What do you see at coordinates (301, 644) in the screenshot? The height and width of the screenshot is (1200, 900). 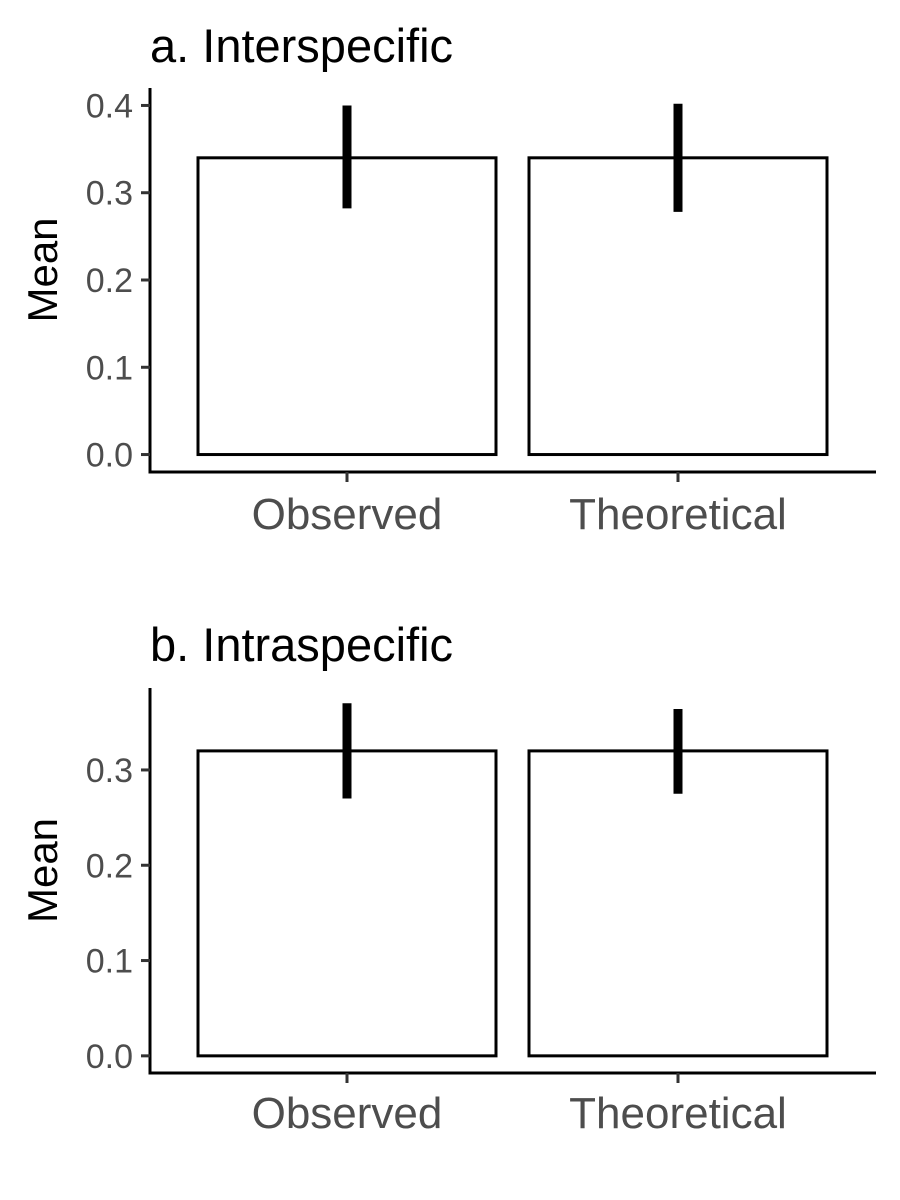 I see `chart-title: b. Intraspecific` at bounding box center [301, 644].